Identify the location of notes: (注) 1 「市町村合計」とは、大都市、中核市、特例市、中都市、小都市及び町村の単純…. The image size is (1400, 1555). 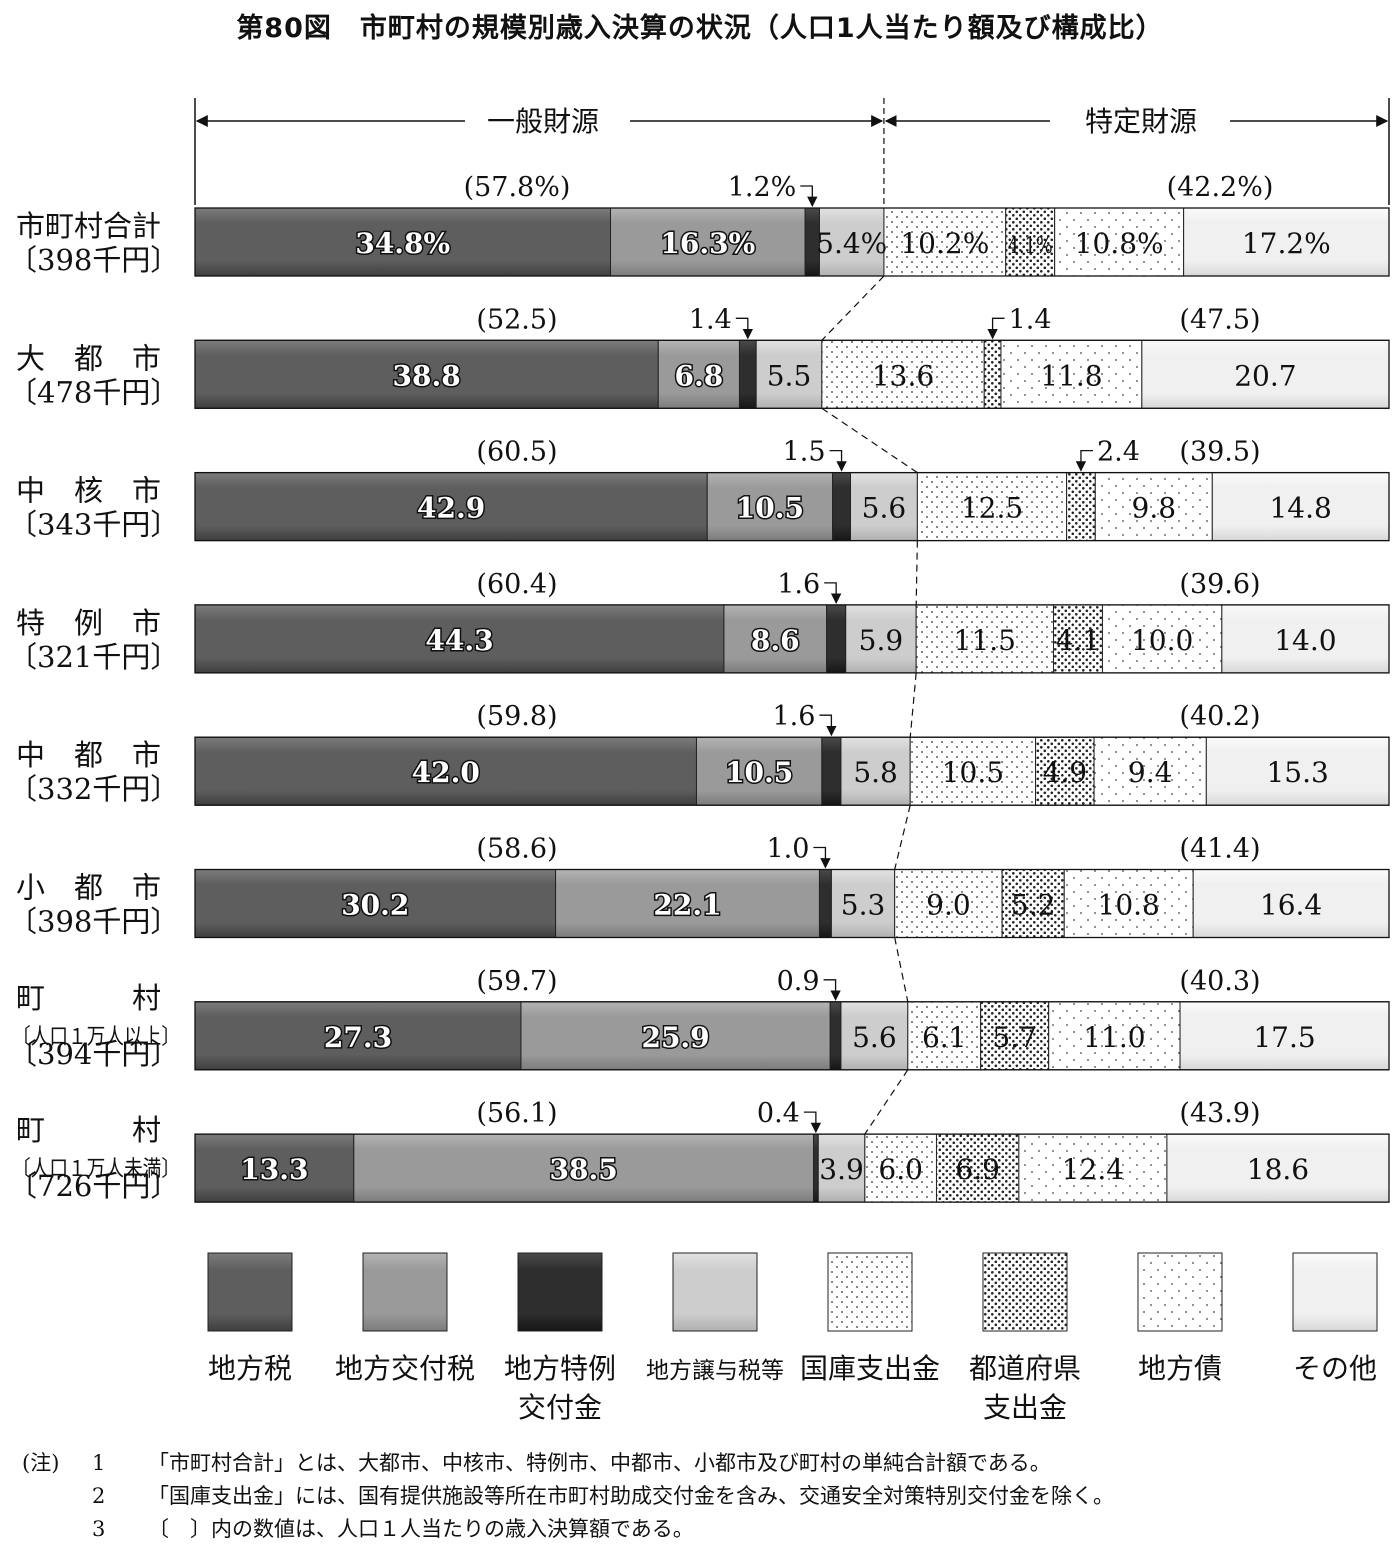
(568, 1496).